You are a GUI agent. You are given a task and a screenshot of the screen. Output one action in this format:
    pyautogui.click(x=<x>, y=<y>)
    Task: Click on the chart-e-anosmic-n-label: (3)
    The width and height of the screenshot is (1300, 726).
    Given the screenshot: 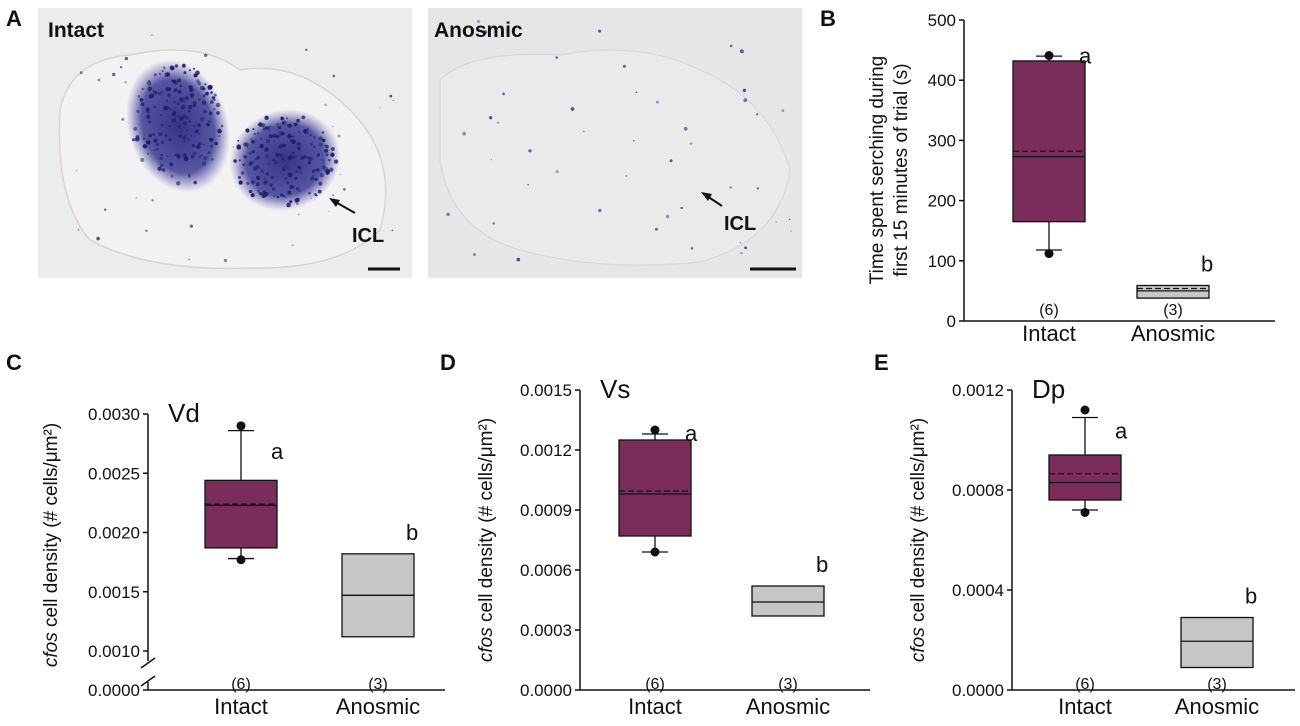 What is the action you would take?
    pyautogui.click(x=1217, y=684)
    